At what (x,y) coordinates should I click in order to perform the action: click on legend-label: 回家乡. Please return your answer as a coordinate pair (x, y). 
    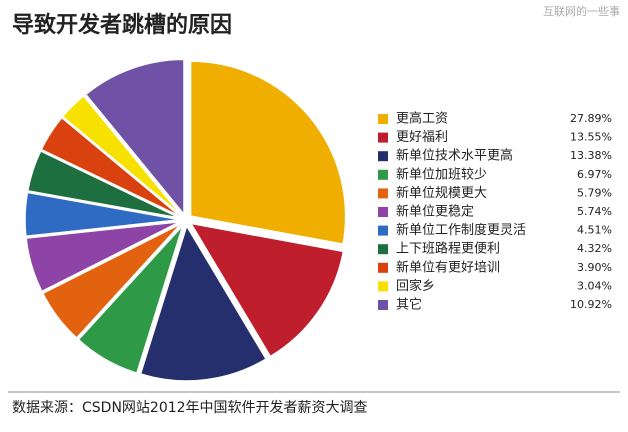
    Looking at the image, I should click on (415, 286).